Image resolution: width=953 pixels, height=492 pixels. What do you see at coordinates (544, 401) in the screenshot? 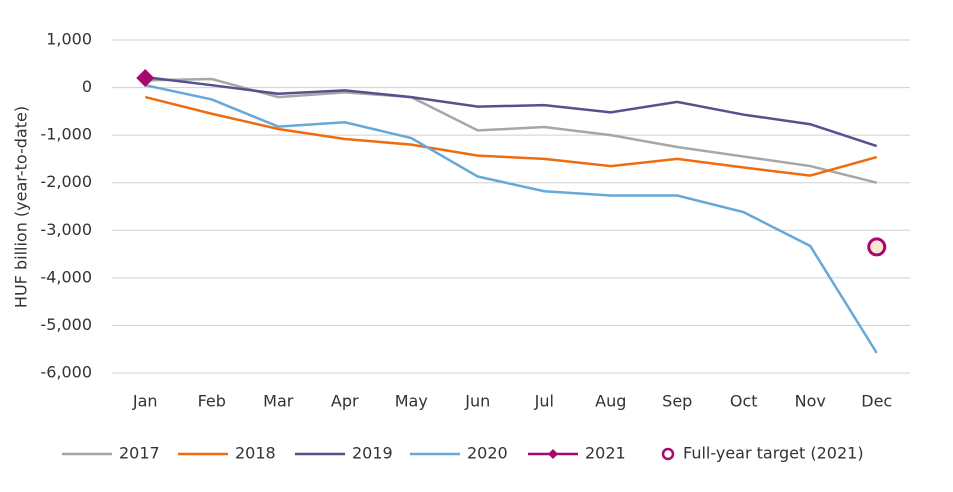
I see `x-tick-label: Jul` at bounding box center [544, 401].